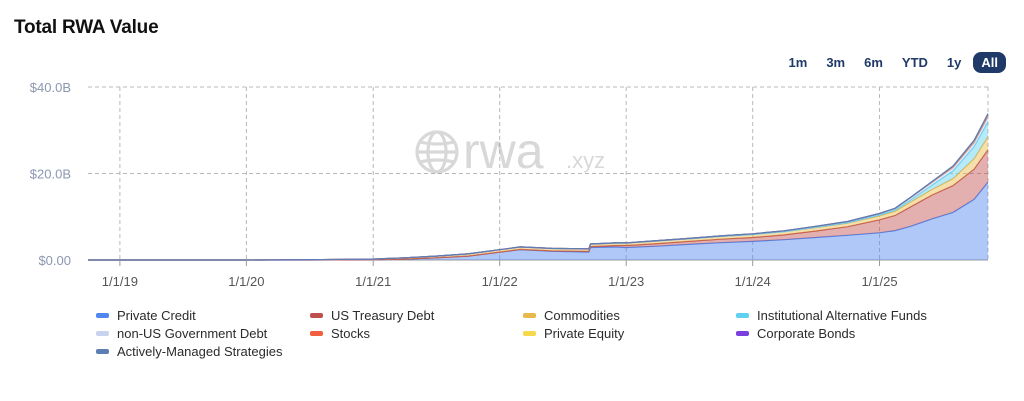  What do you see at coordinates (383, 315) in the screenshot?
I see `legend-label: US Treasury Debt` at bounding box center [383, 315].